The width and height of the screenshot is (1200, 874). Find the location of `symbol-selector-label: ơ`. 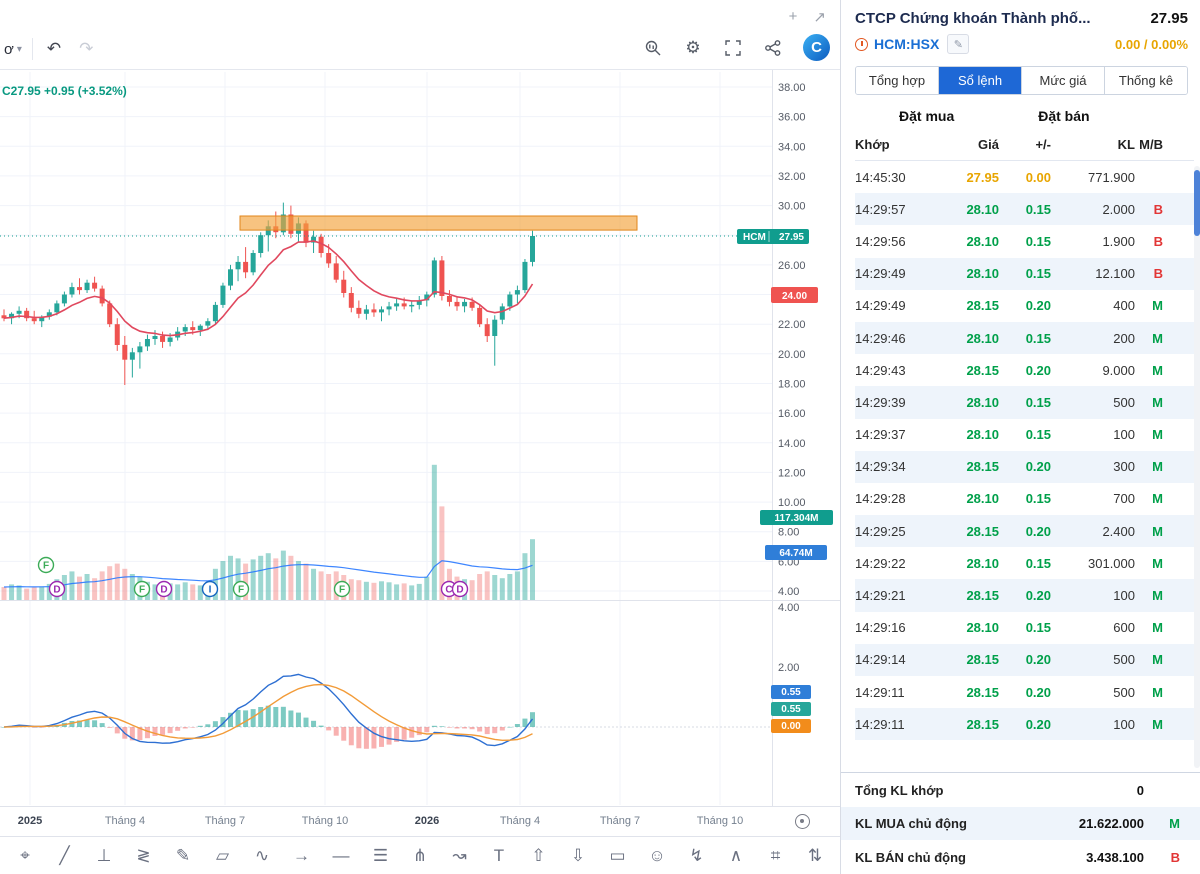

symbol-selector-label: ơ is located at coordinates (9, 49).